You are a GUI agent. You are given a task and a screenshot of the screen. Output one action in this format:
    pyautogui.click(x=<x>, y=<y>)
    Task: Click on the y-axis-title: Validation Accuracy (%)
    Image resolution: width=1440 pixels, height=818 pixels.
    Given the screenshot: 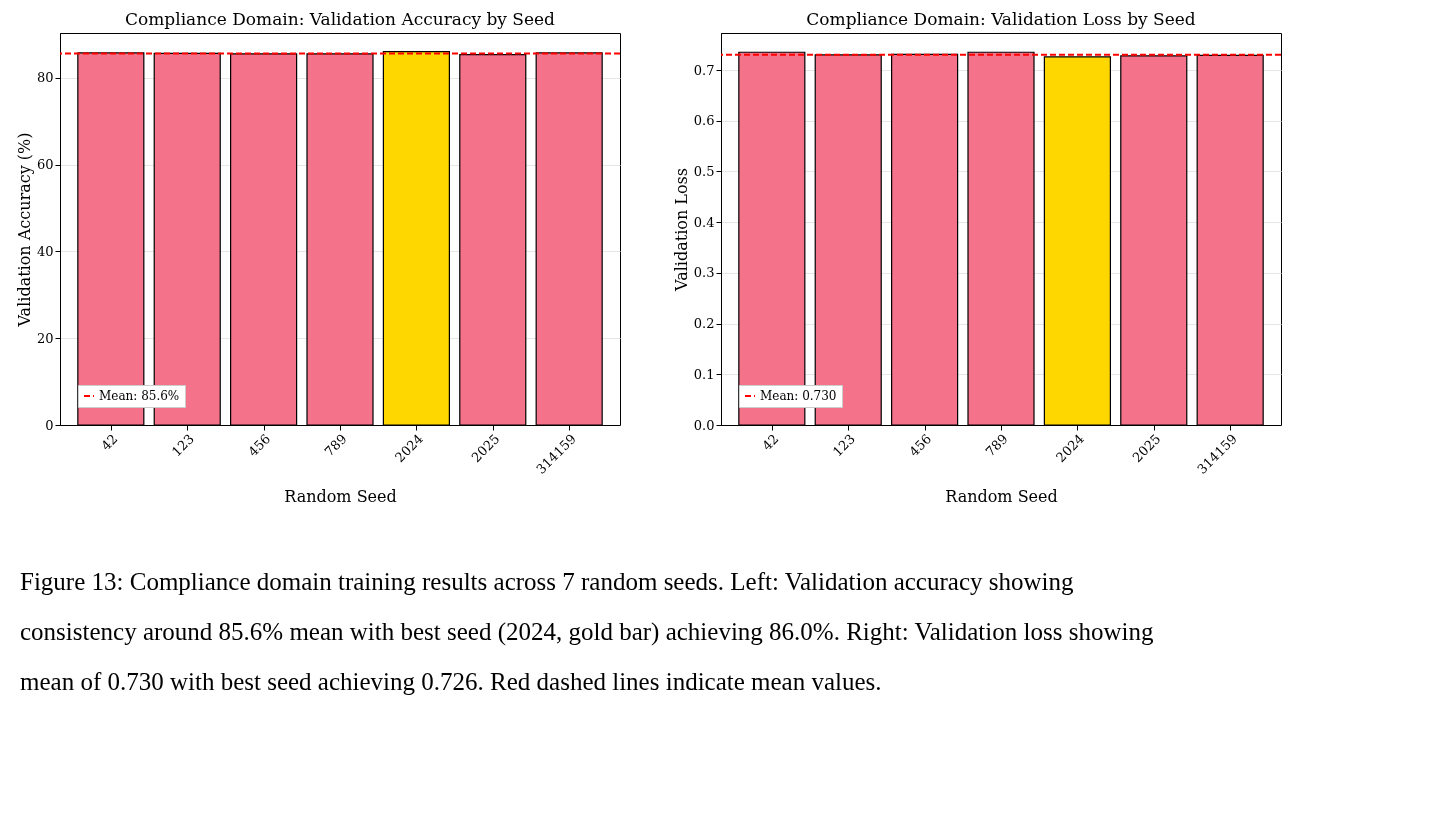 What is the action you would take?
    pyautogui.click(x=24, y=230)
    